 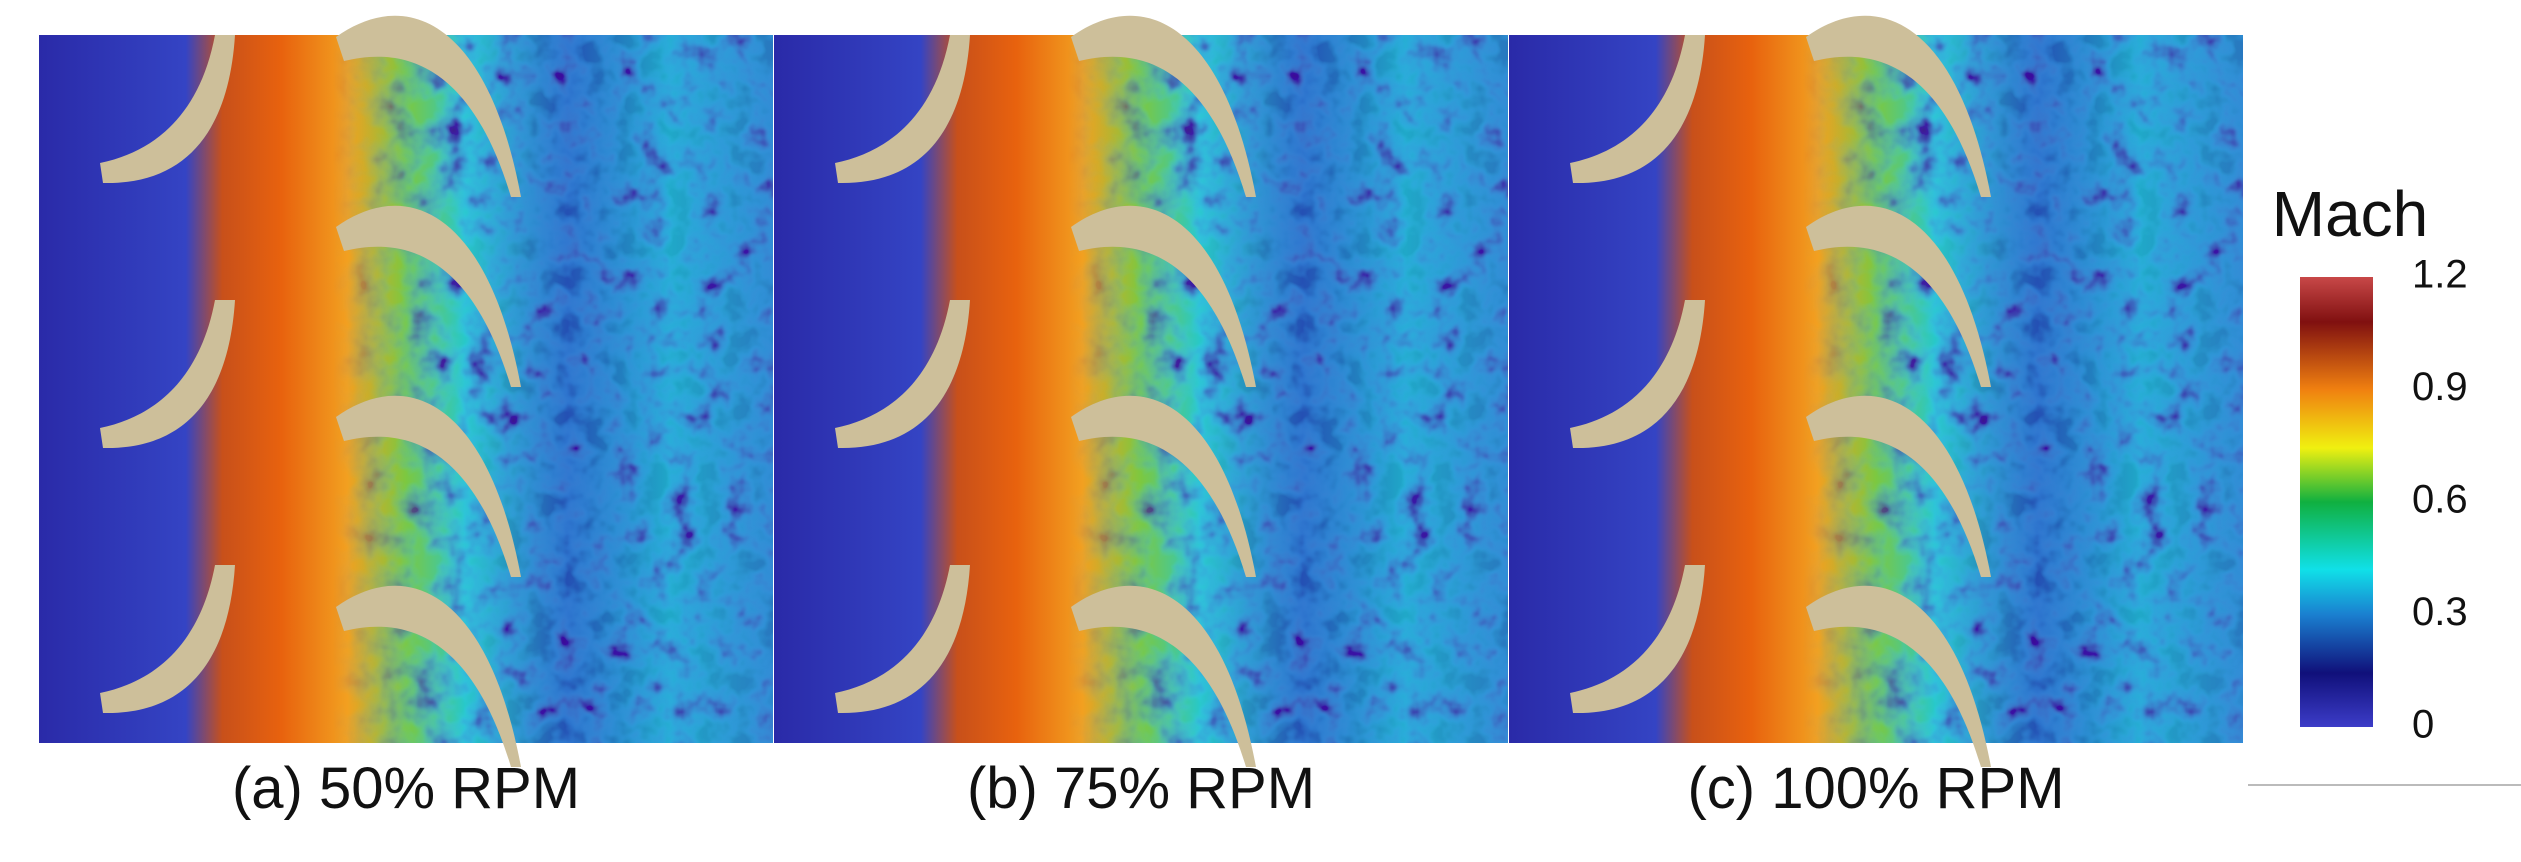 What do you see at coordinates (1875, 788) in the screenshot?
I see `caption: (c) 100% RPM` at bounding box center [1875, 788].